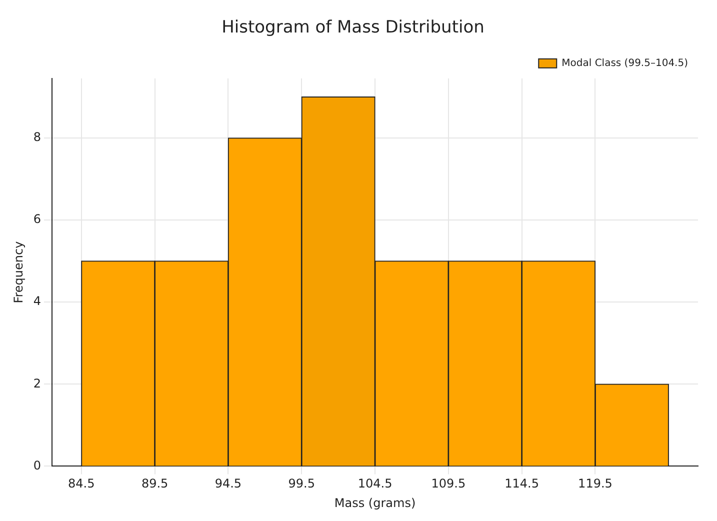 Image resolution: width=717 pixels, height=521 pixels. I want to click on y-tick-label: 0, so click(37, 465).